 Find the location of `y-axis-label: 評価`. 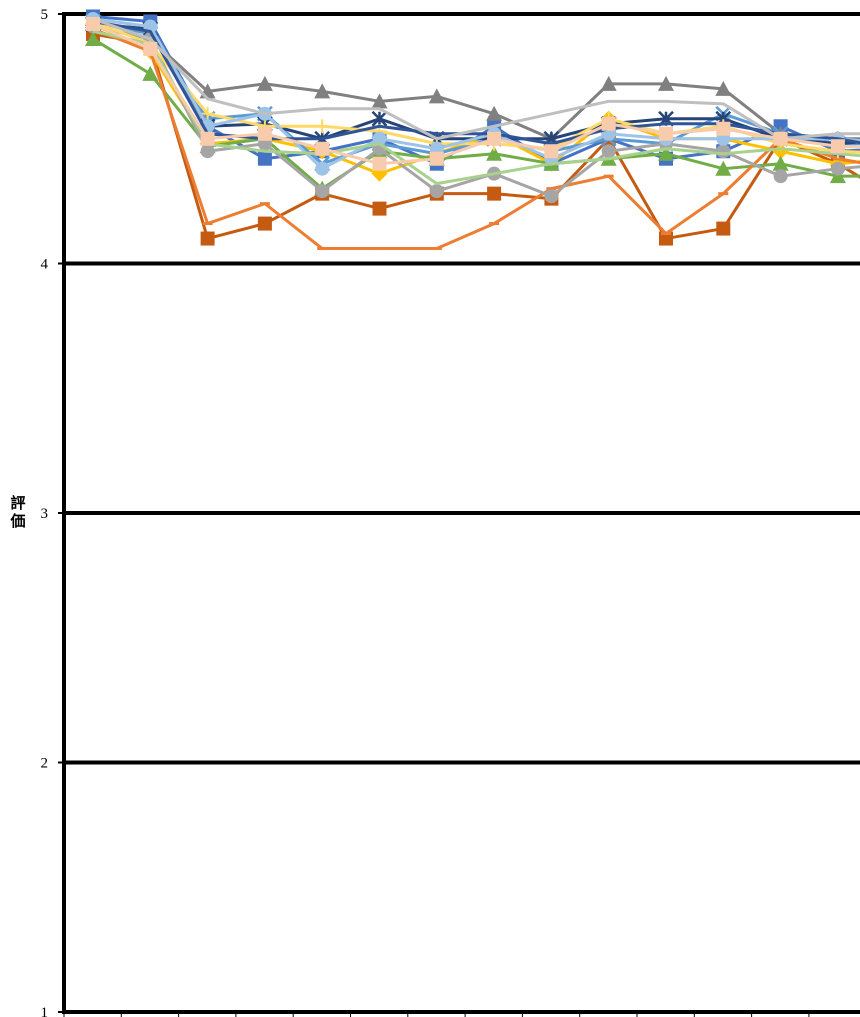

y-axis-label: 評価 is located at coordinates (17, 512).